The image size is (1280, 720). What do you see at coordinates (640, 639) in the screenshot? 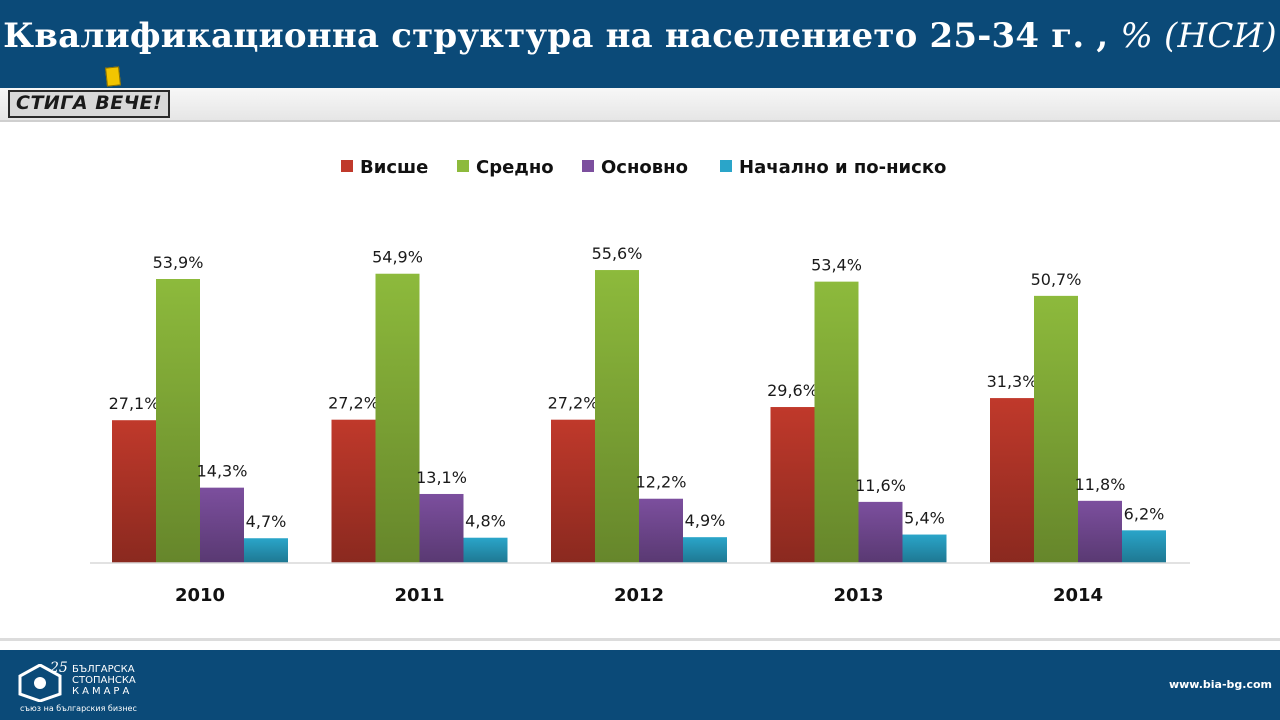
I see `footer-rule` at bounding box center [640, 639].